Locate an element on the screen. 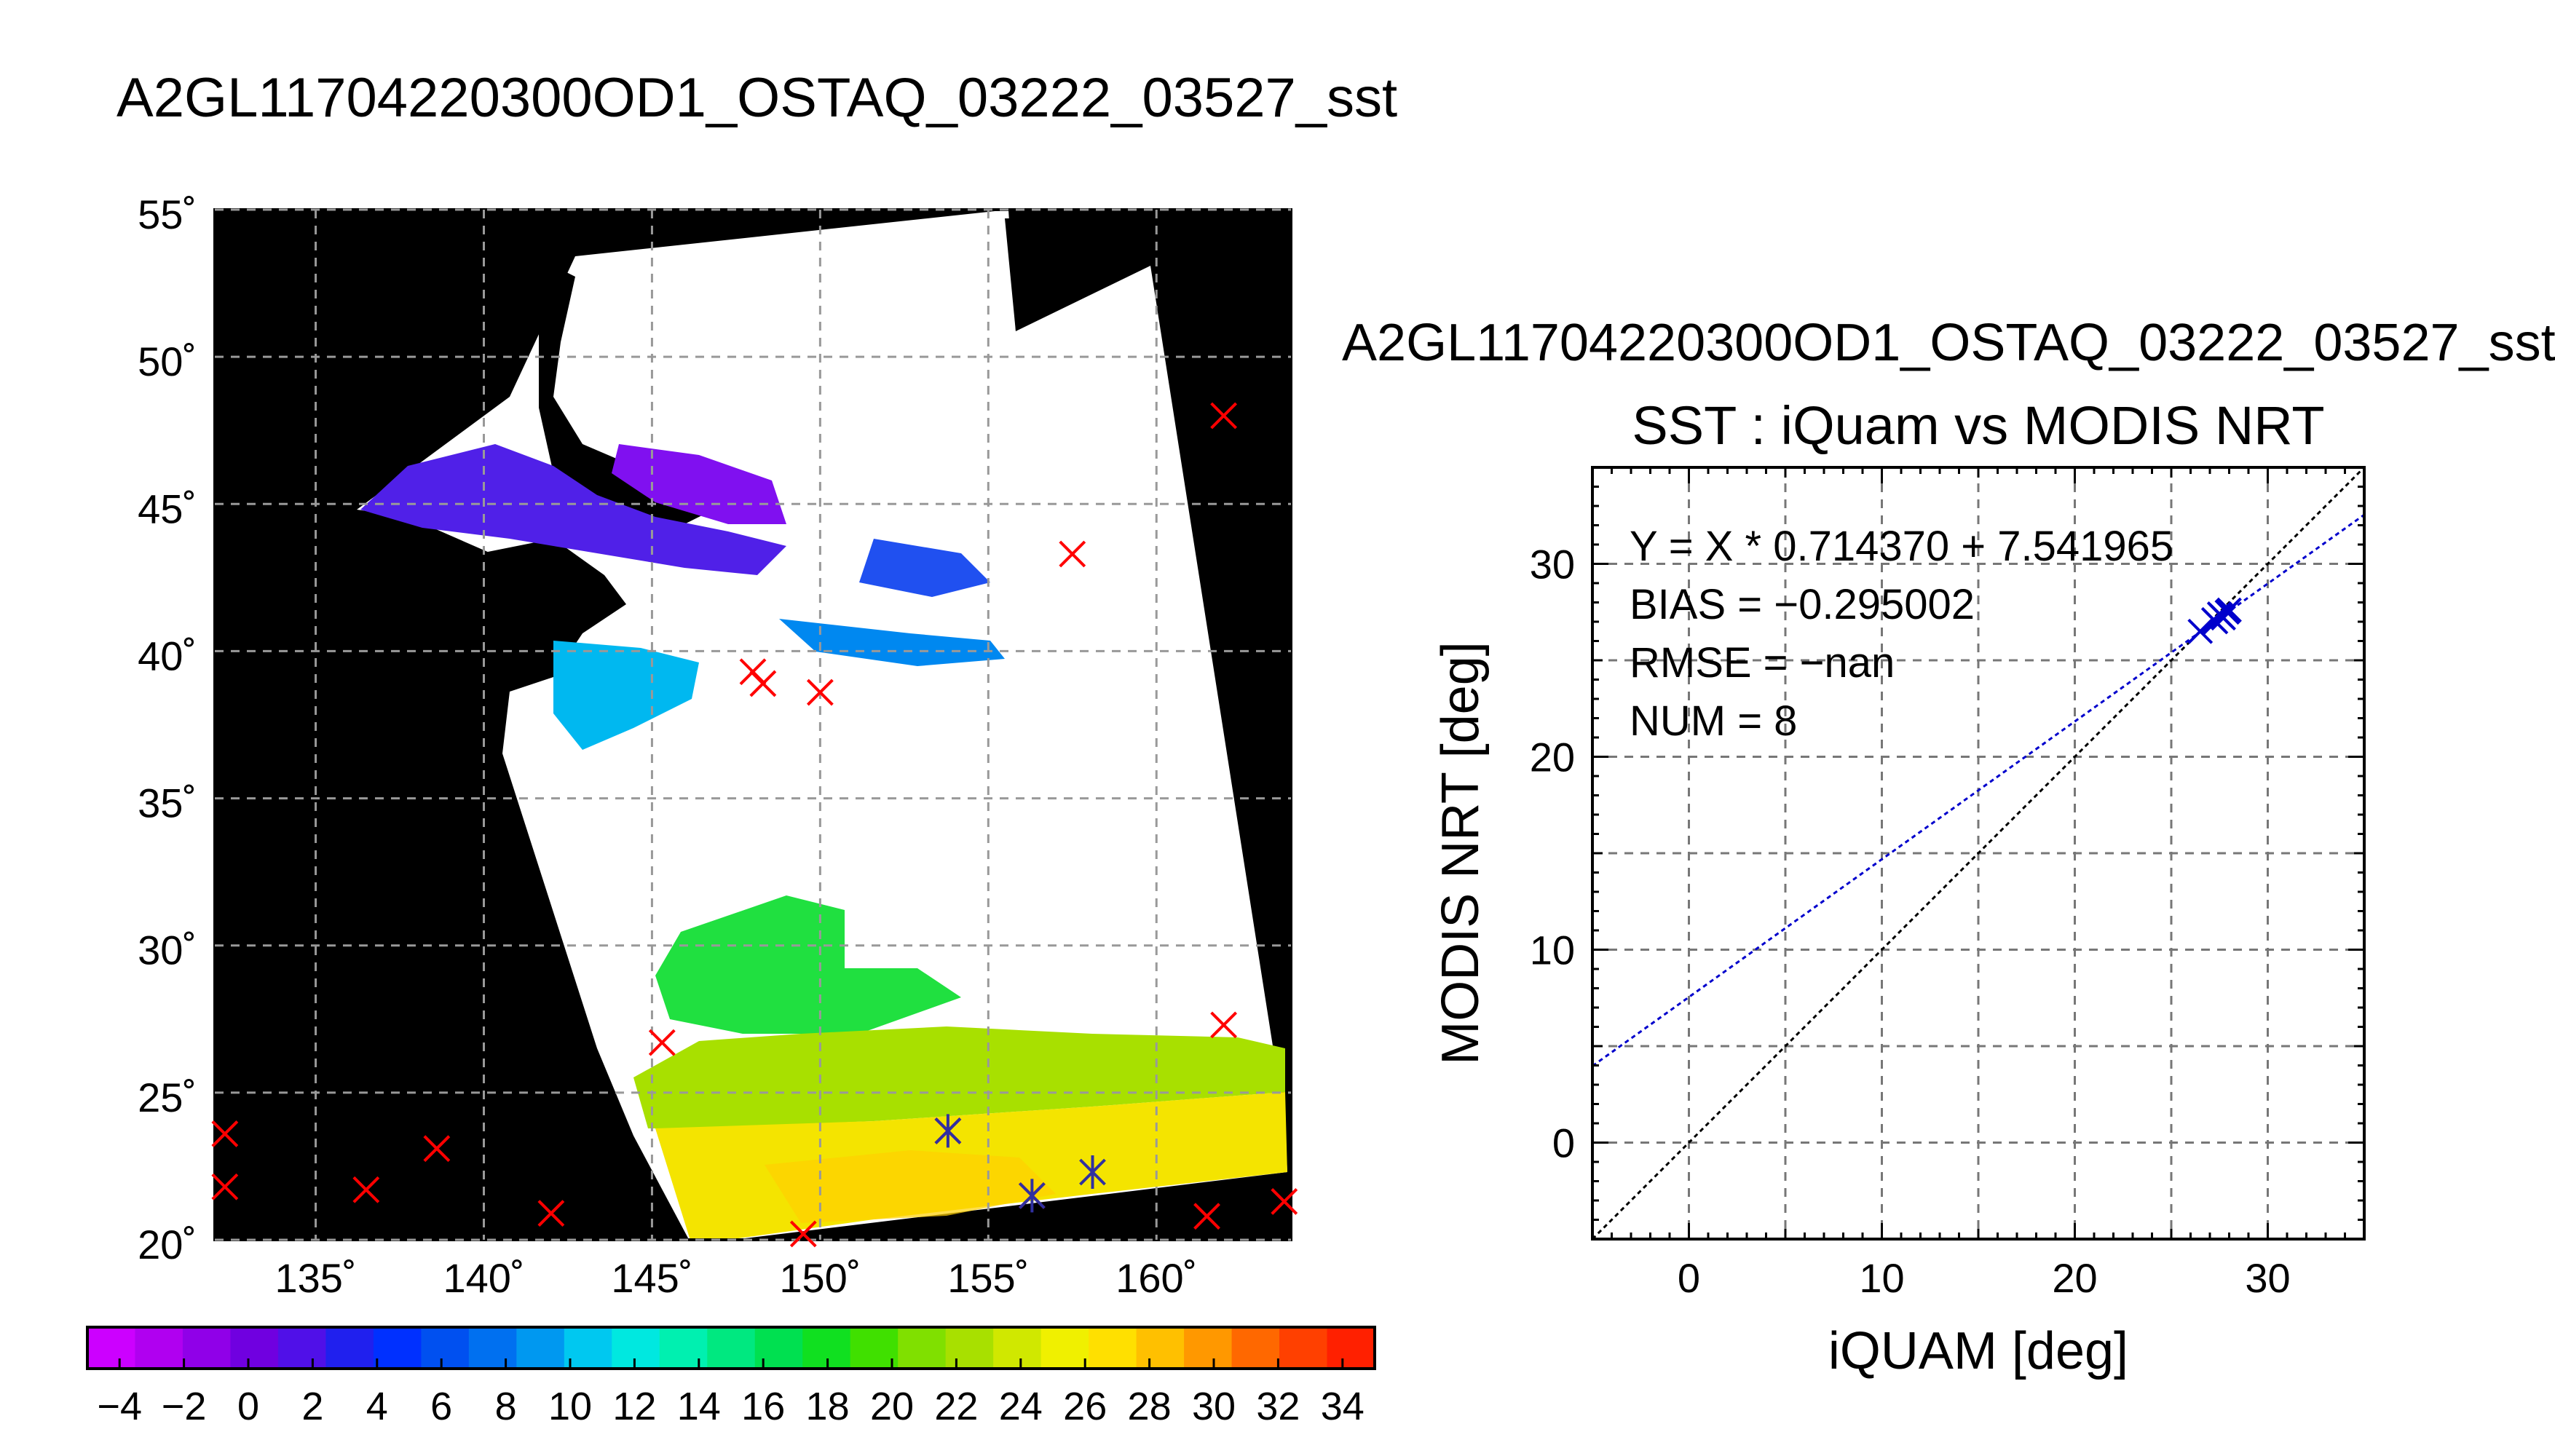  colorbar-tick-label: 4 is located at coordinates (377, 1406).